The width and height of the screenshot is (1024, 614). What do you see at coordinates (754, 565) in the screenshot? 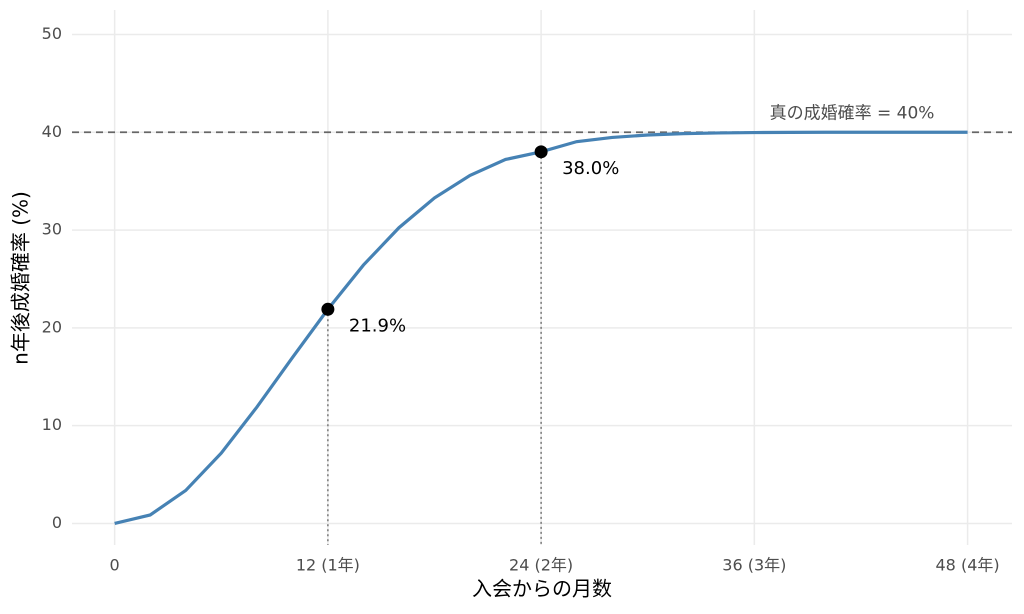
I see `x-tick-label: 36 (3年)` at bounding box center [754, 565].